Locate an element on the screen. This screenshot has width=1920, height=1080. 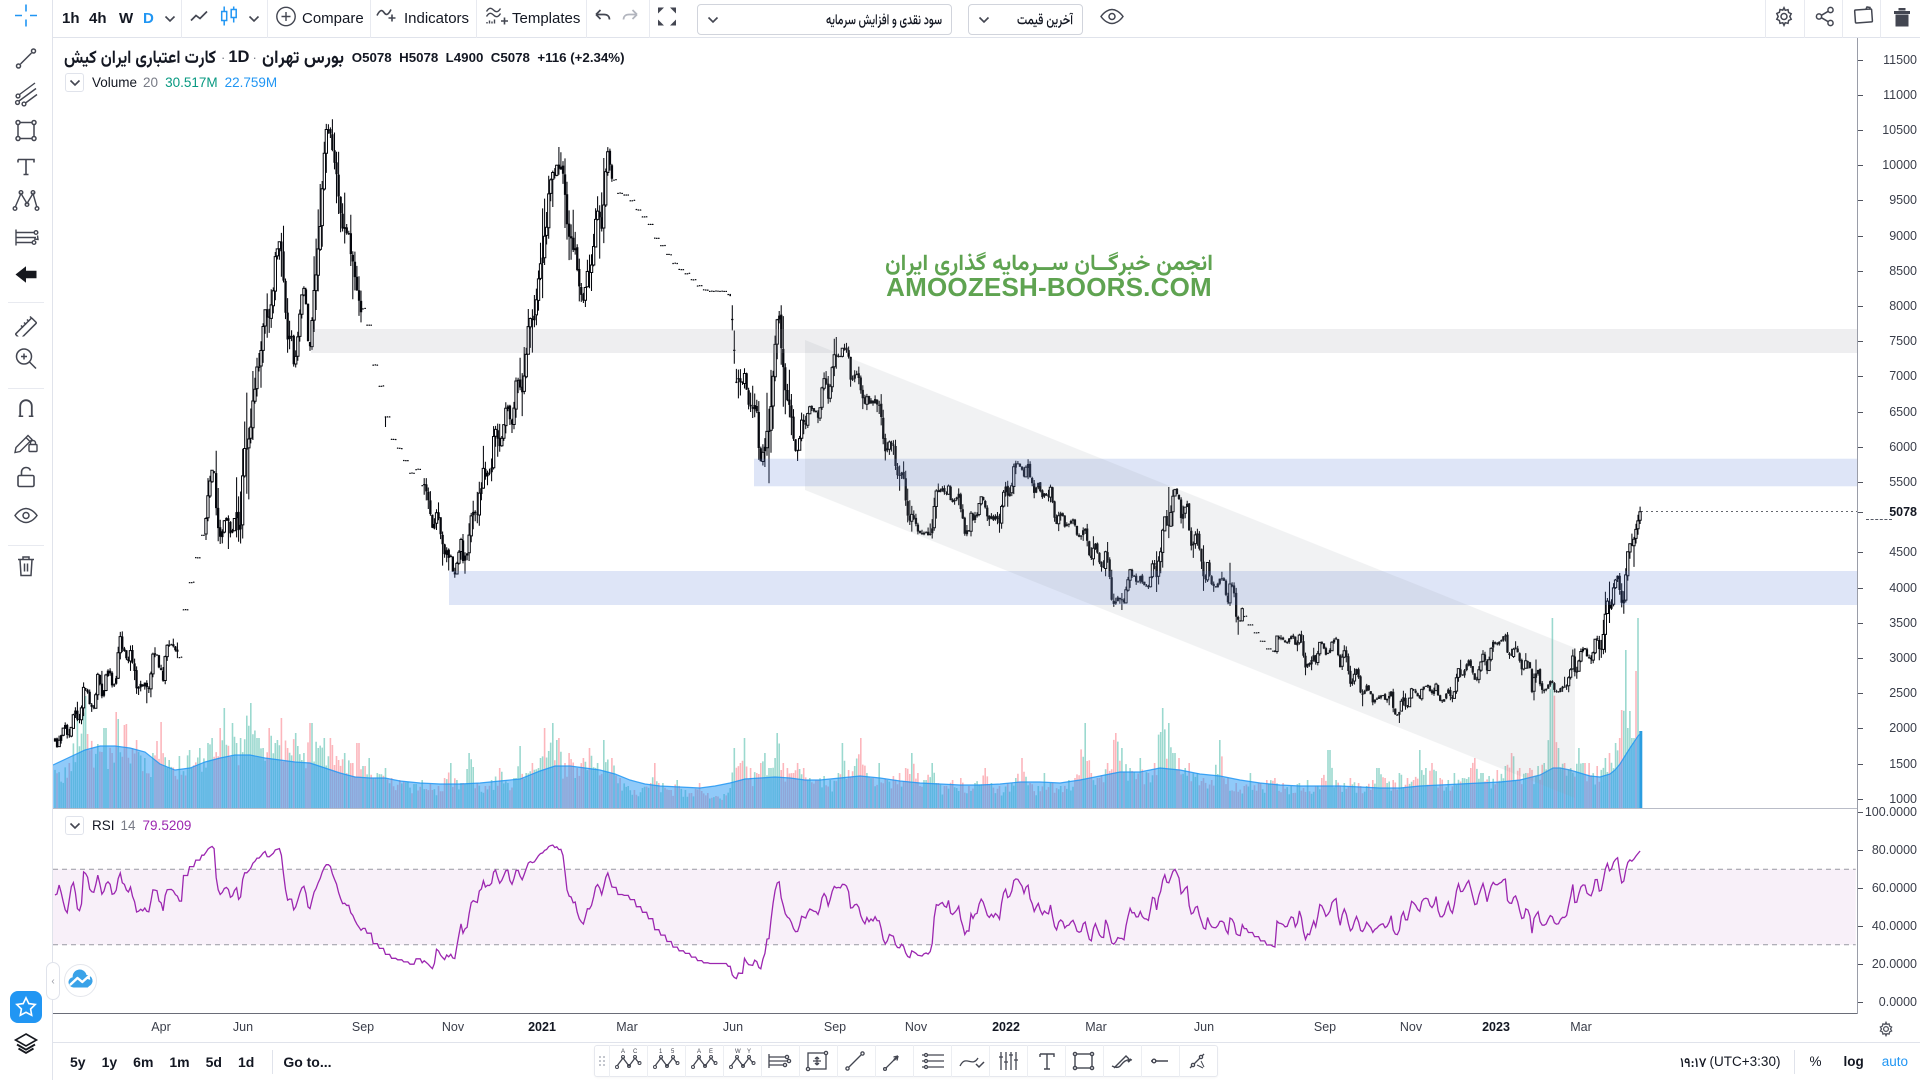
svg-text: 5 is located at coordinates (673, 1052).